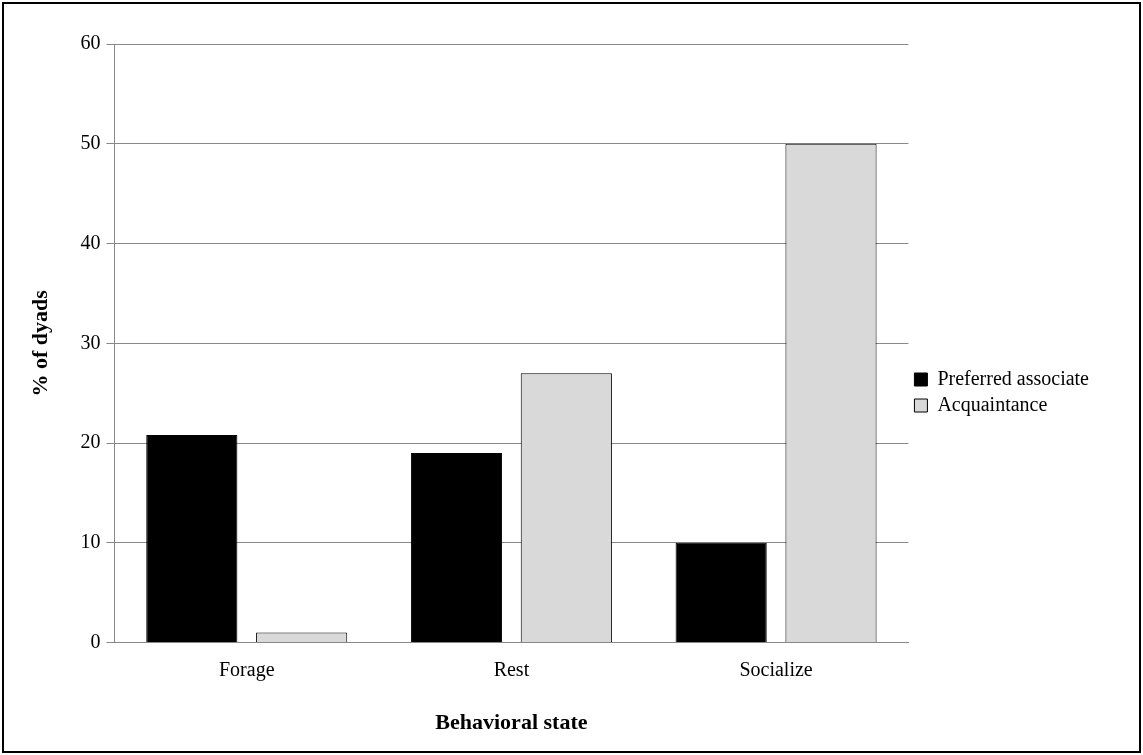  Describe the element at coordinates (246, 669) in the screenshot. I see `x-tick-label: Forage` at that location.